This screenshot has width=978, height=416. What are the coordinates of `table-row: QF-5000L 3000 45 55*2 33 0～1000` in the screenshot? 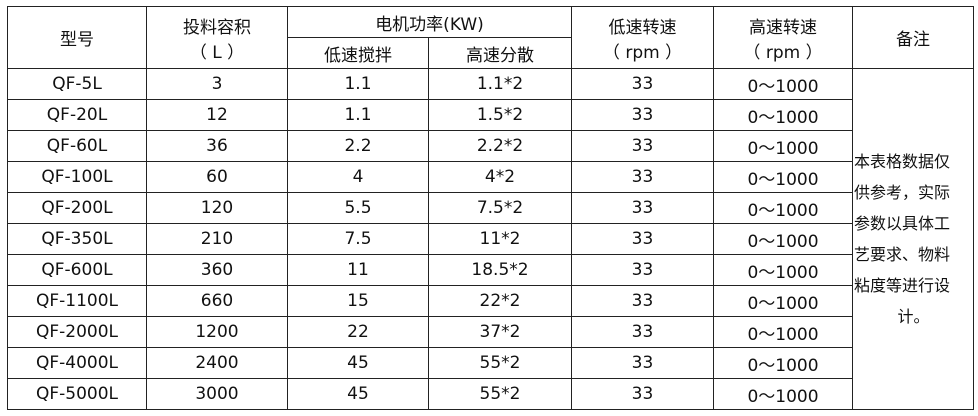 It's located at (490, 394).